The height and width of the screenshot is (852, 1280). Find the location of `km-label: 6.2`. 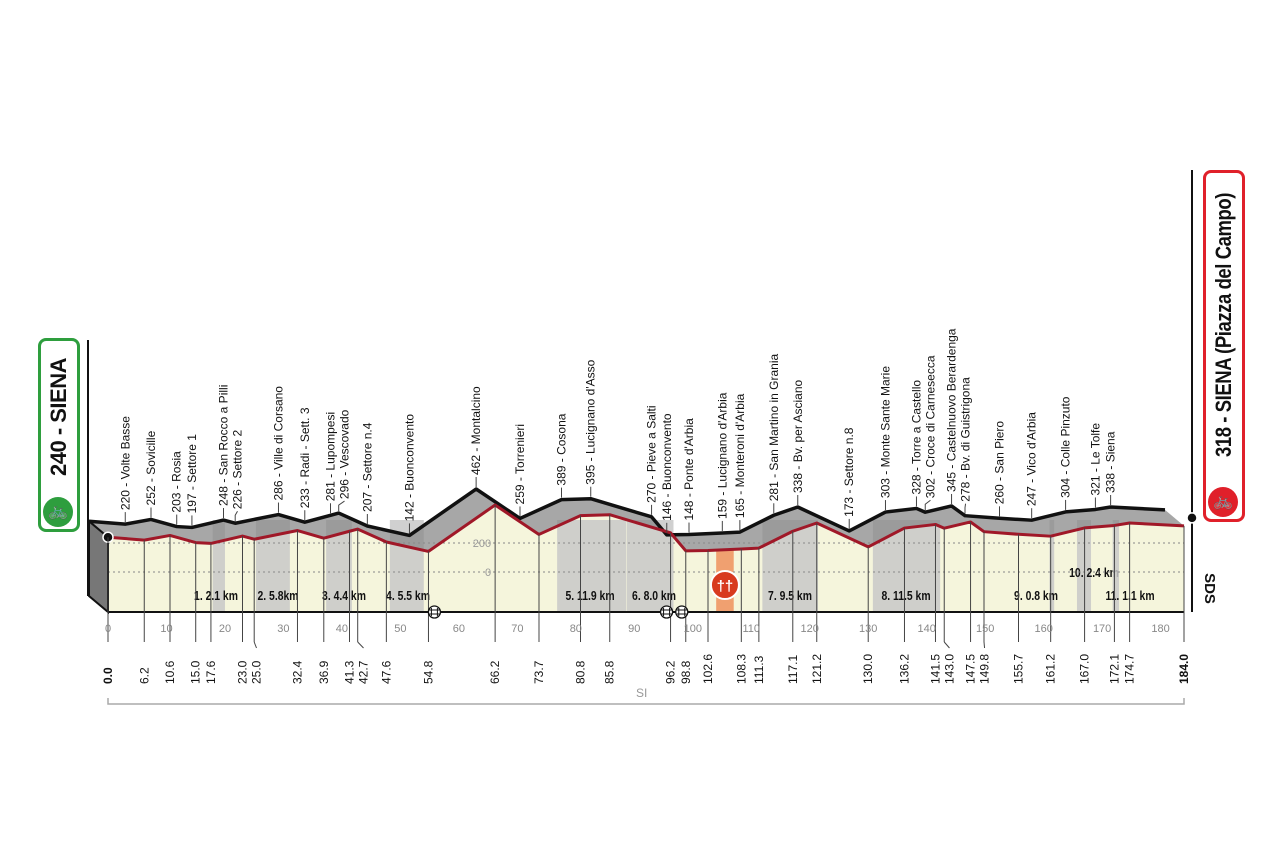

km-label: 6.2 is located at coordinates (144, 675).